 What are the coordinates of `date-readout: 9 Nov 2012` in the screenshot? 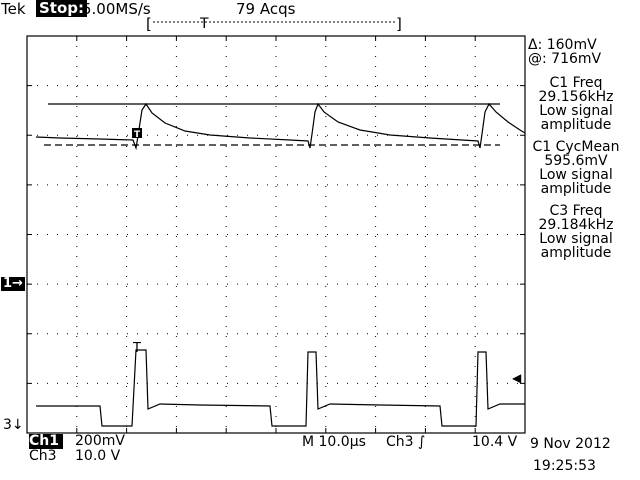 It's located at (570, 444).